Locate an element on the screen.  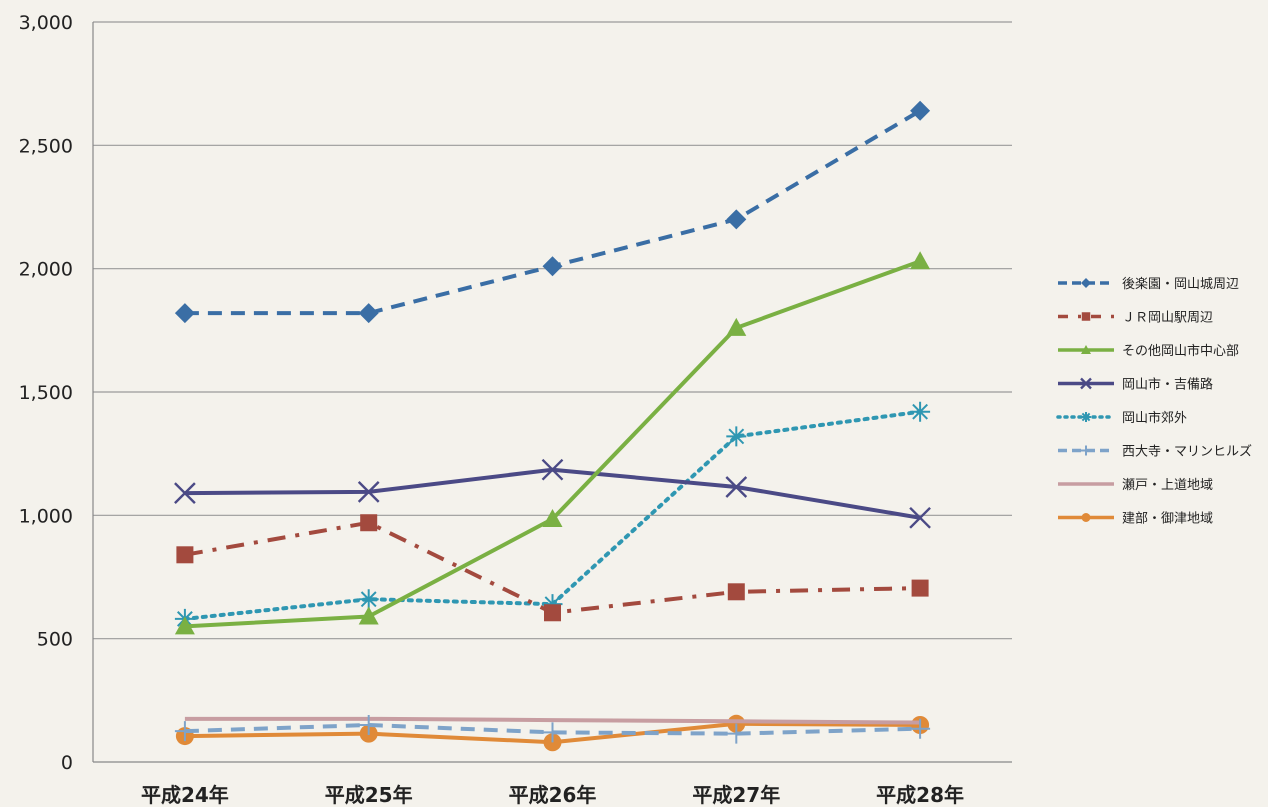
legend-item: 岡山市郊外 is located at coordinates (1121, 418).